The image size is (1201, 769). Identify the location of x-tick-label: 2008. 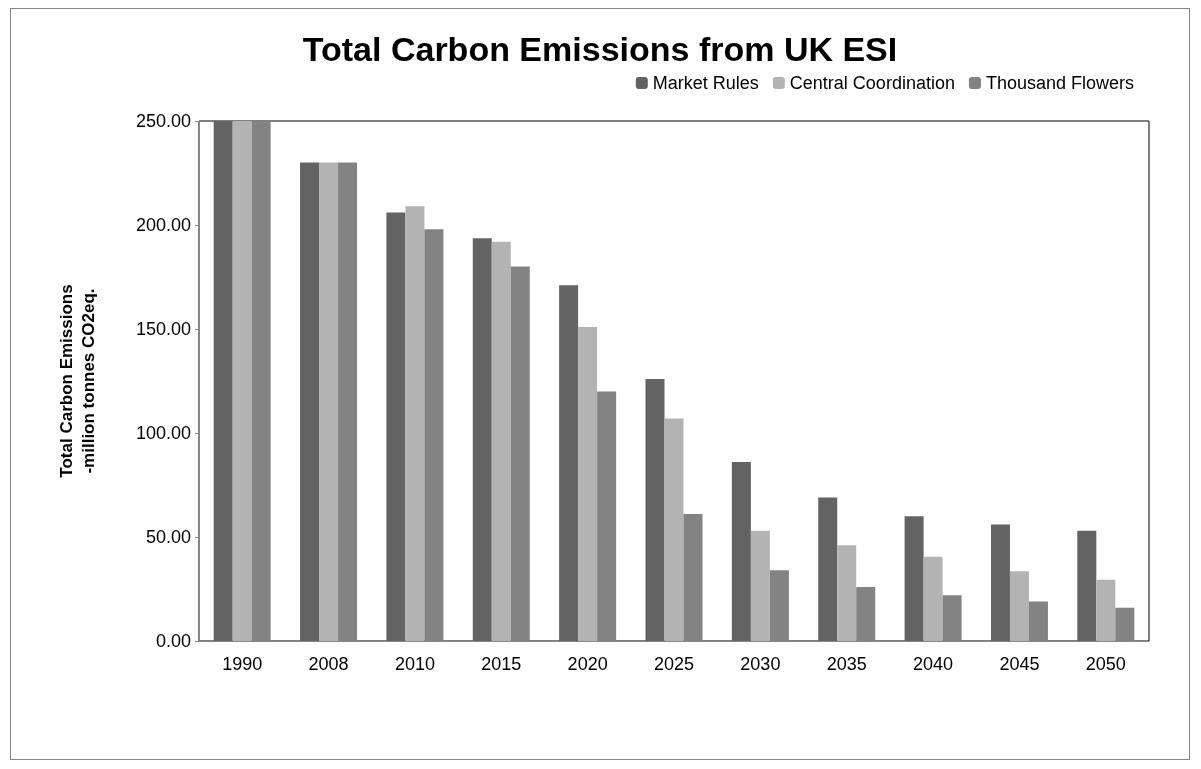
(328, 664).